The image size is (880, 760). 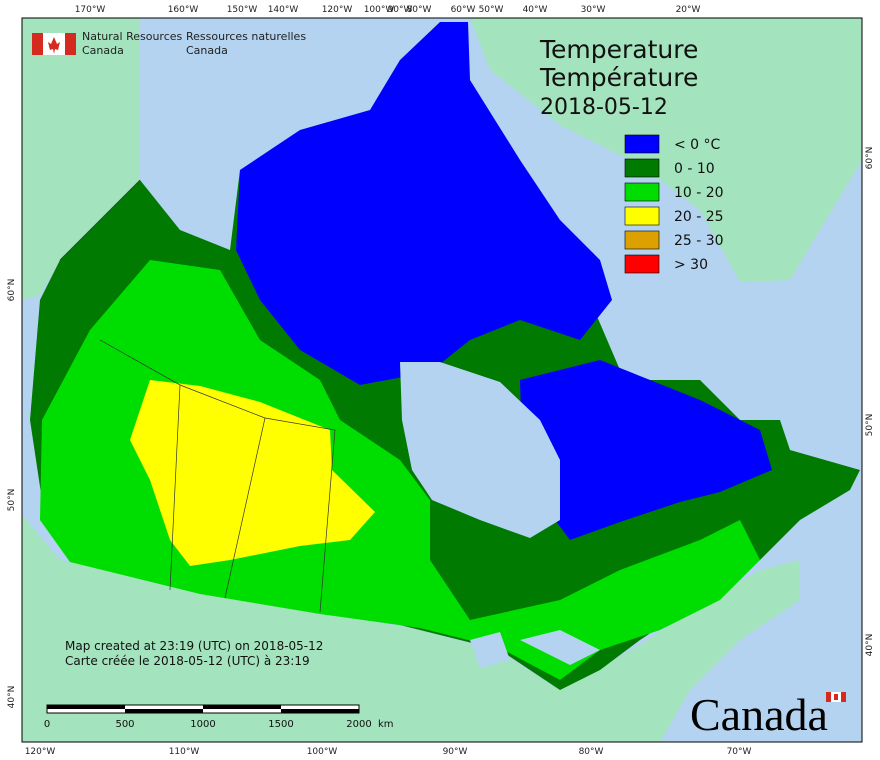 What do you see at coordinates (100, 220) in the screenshot?
I see `border-yt` at bounding box center [100, 220].